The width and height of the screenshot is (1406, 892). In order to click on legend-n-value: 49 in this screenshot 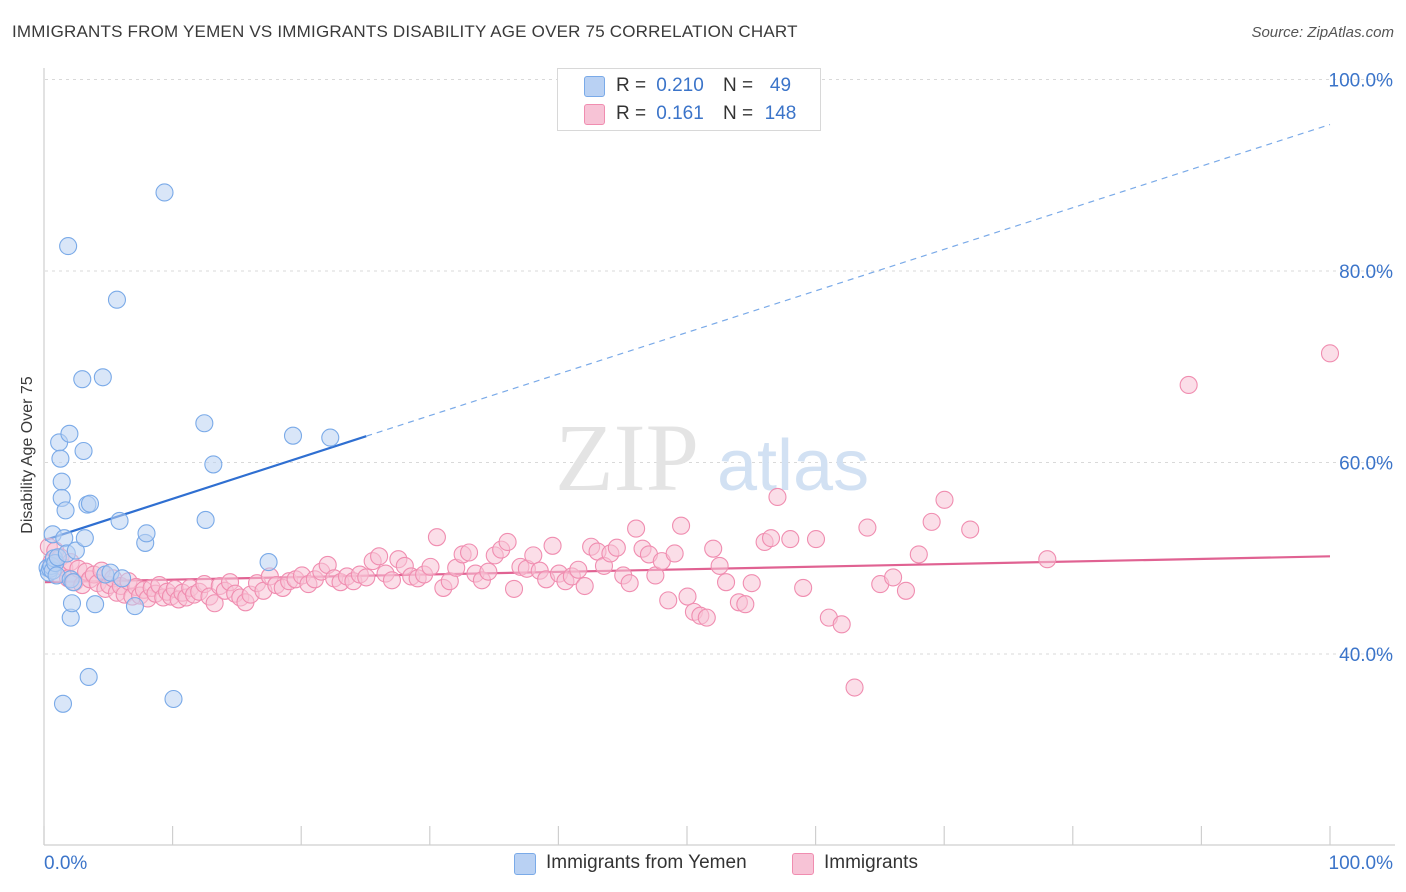, I will do `click(780, 85)`.